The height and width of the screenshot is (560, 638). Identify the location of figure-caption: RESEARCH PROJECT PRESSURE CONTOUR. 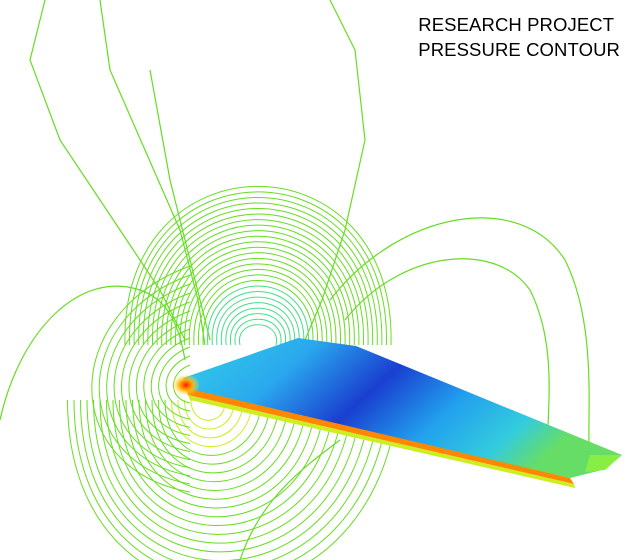
(519, 37).